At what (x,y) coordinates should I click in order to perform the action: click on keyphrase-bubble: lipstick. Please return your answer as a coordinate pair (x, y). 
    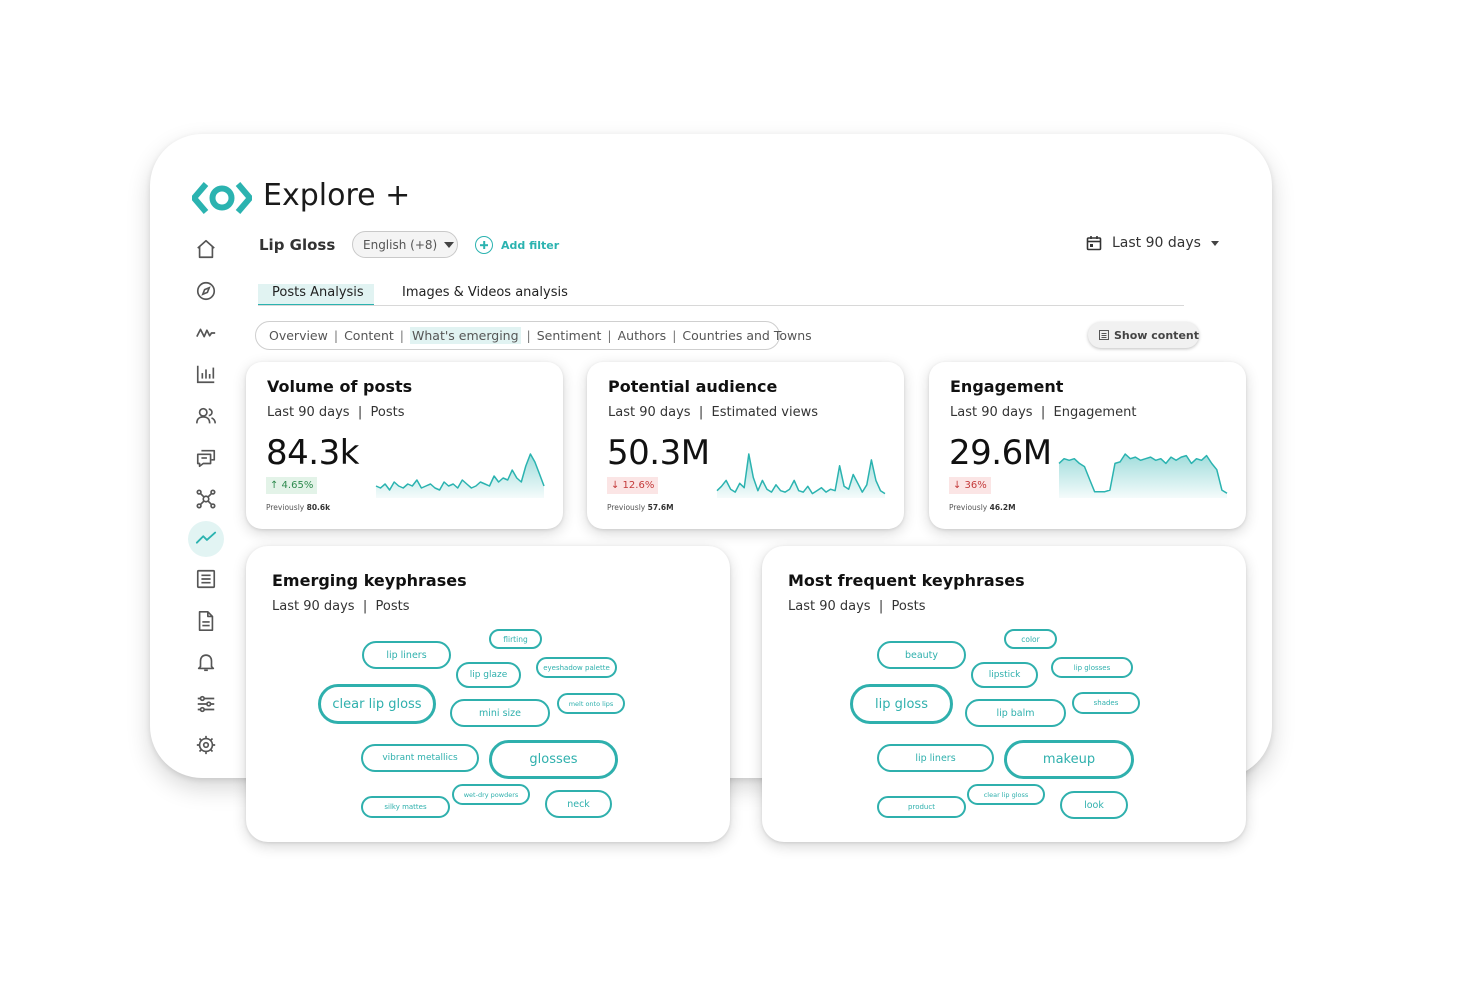
    Looking at the image, I should click on (1004, 675).